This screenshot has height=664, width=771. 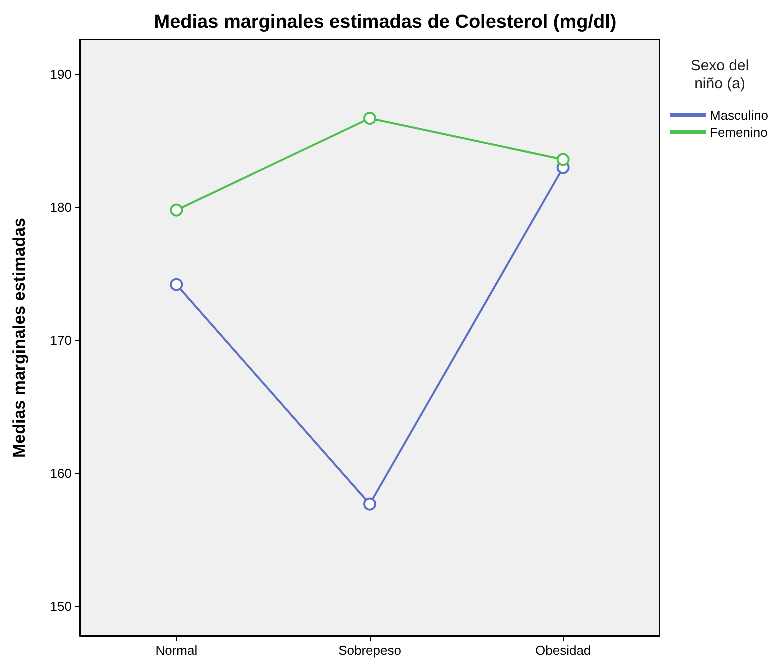 I want to click on legend-label: Masculino, so click(x=739, y=115).